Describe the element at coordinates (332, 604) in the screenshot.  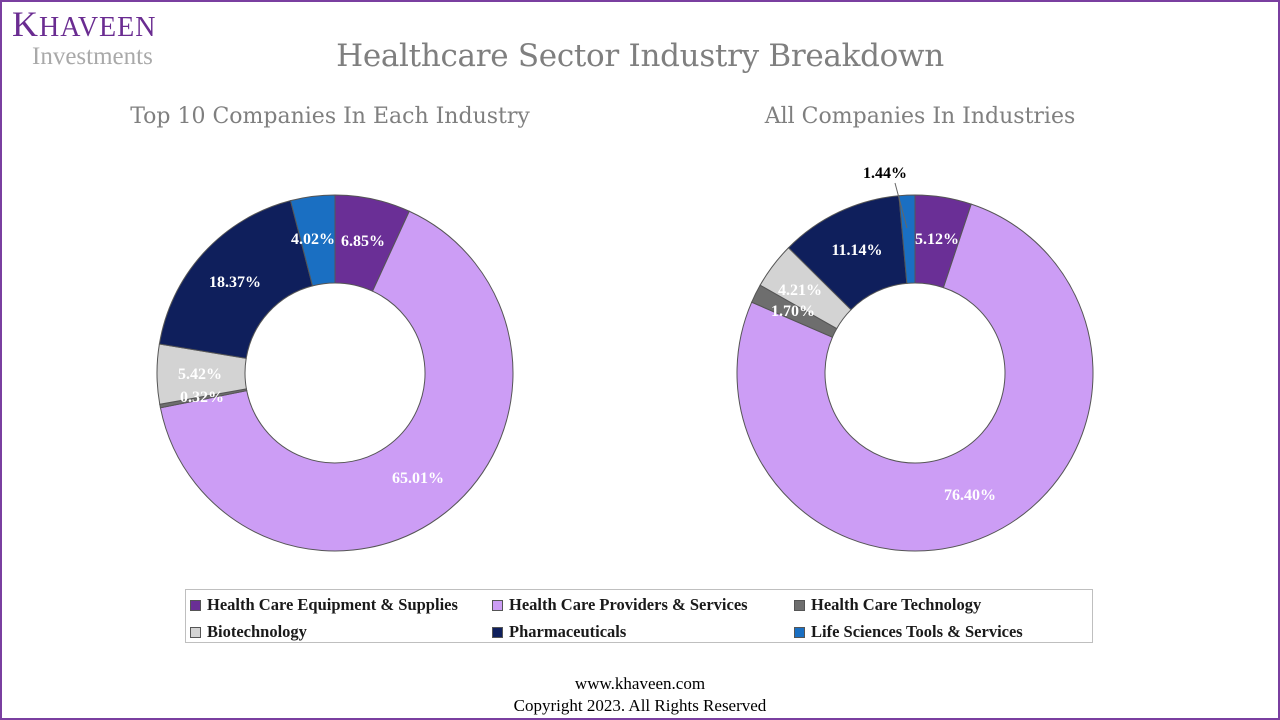
I see `legend-label: Health Care Equipment & Supplies` at that location.